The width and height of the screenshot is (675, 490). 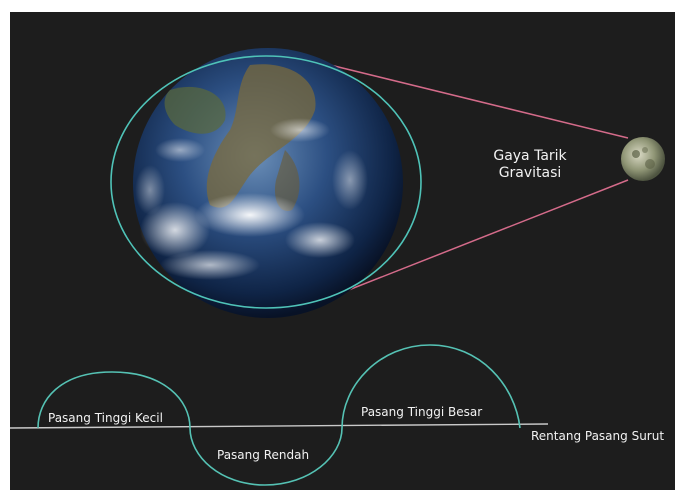 What do you see at coordinates (468, 243) in the screenshot?
I see `gravity-line-bottom` at bounding box center [468, 243].